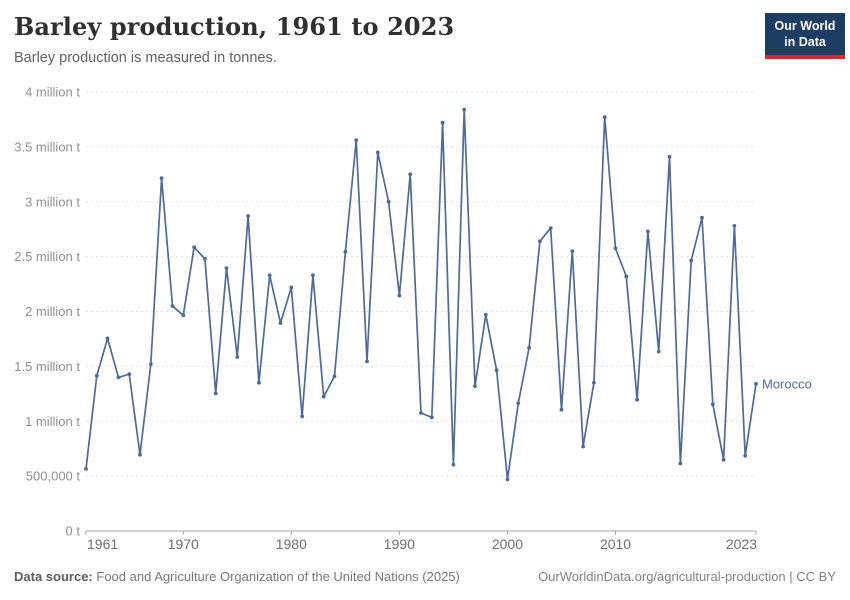 This screenshot has height=600, width=850. I want to click on data-source-label: Data source:, so click(53, 576).